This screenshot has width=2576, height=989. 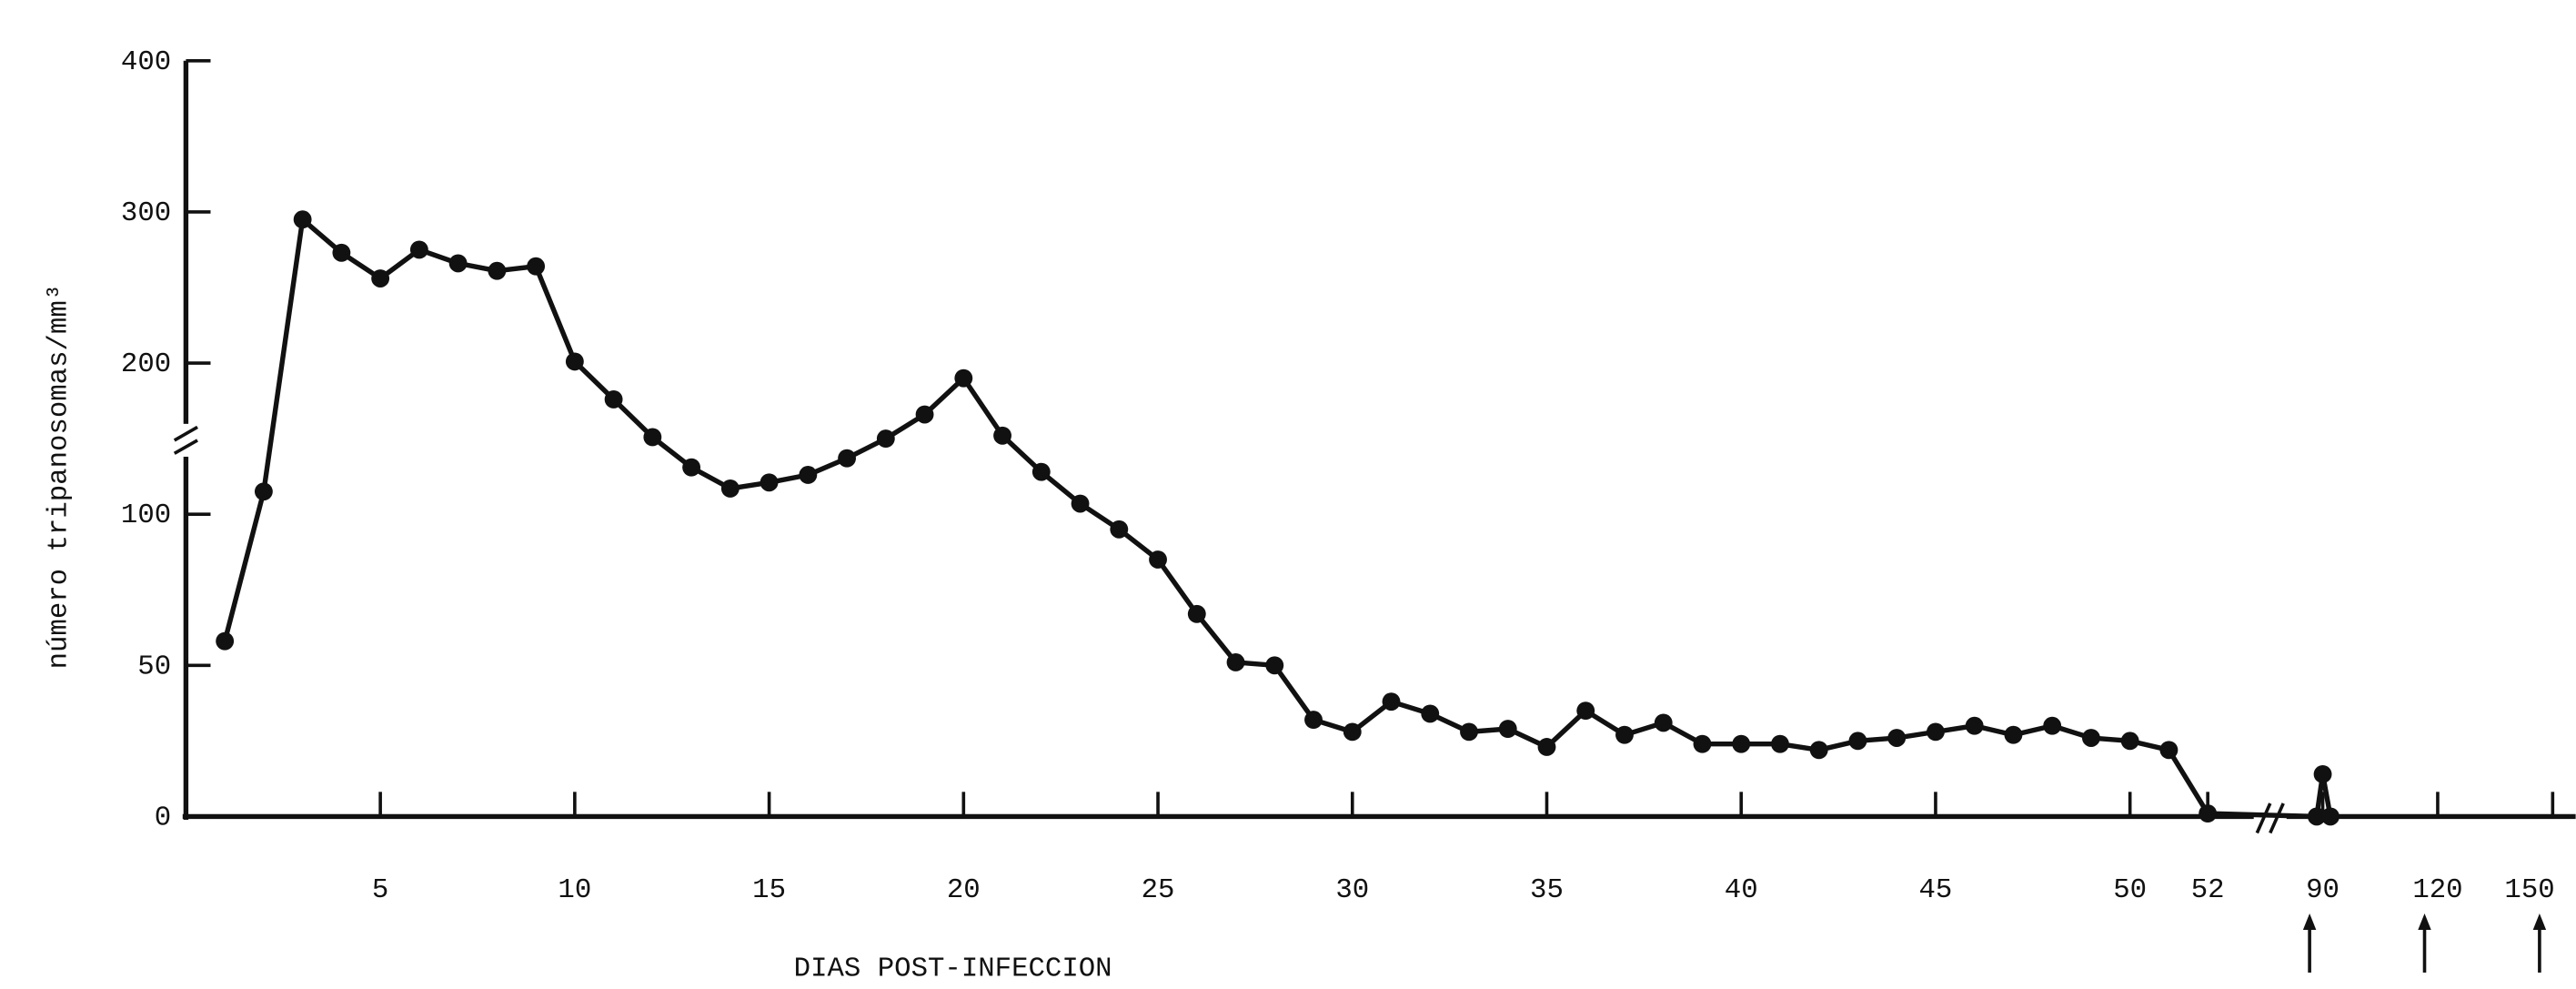 I want to click on x-tick-label: 35, so click(x=1547, y=890).